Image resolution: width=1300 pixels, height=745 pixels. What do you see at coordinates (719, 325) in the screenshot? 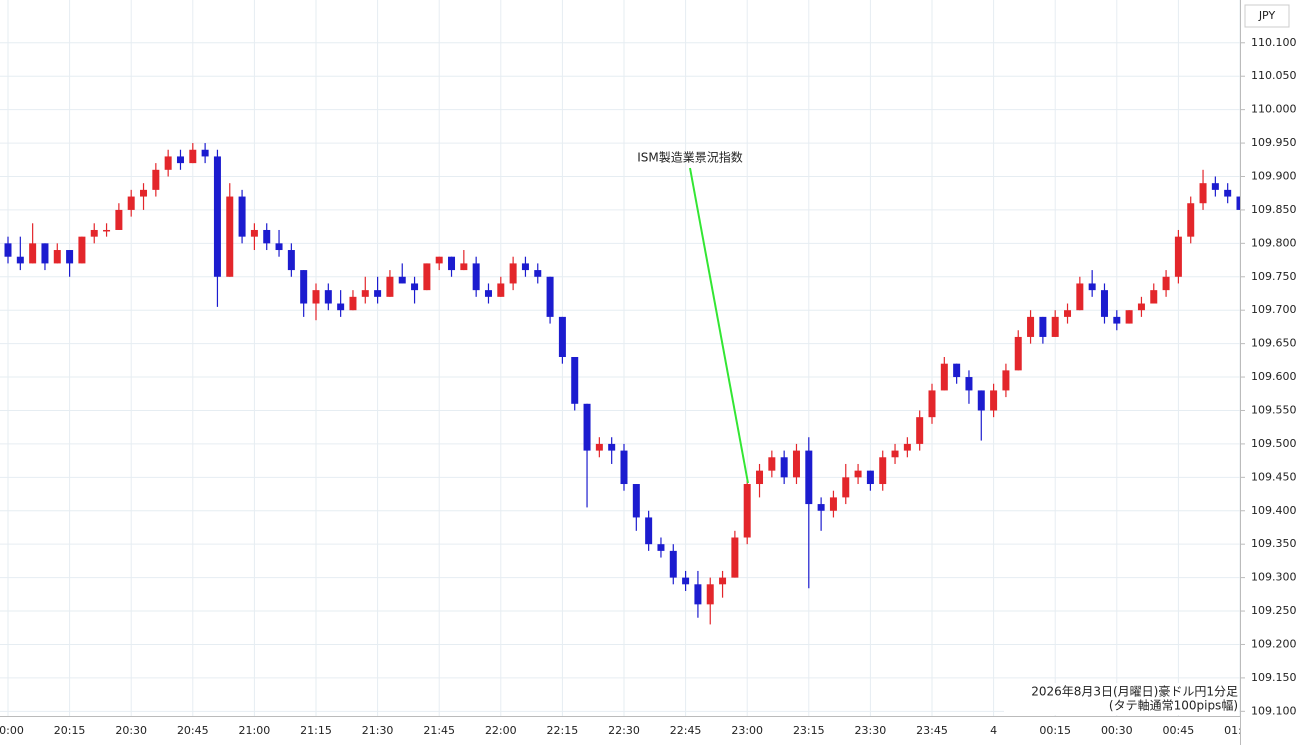
I see `annotation-line` at bounding box center [719, 325].